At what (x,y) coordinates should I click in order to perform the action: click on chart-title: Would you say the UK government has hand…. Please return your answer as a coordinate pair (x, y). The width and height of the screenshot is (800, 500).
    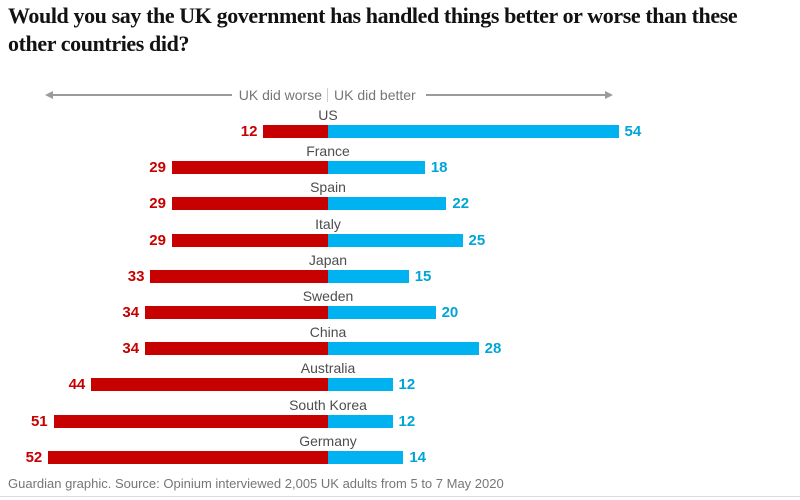
    Looking at the image, I should click on (402, 30).